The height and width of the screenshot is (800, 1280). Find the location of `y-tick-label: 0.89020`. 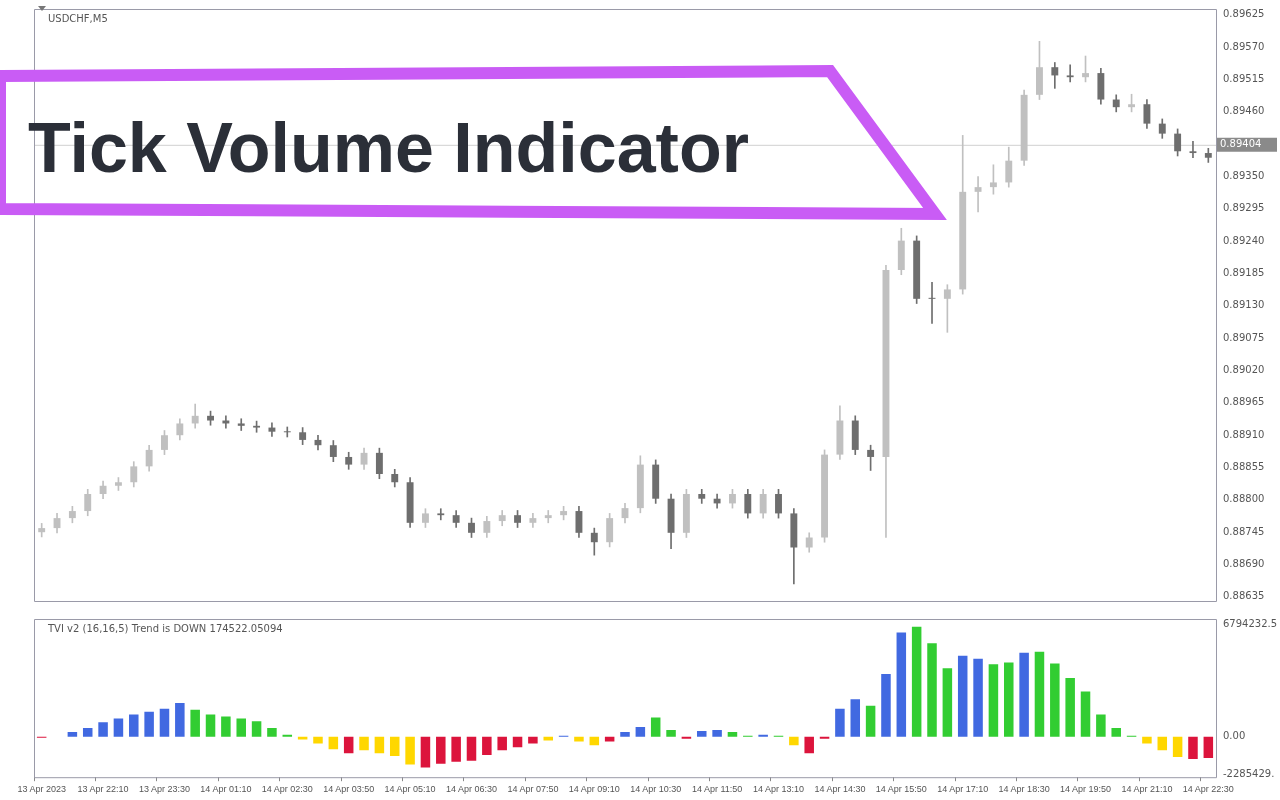

y-tick-label: 0.89020 is located at coordinates (1244, 370).